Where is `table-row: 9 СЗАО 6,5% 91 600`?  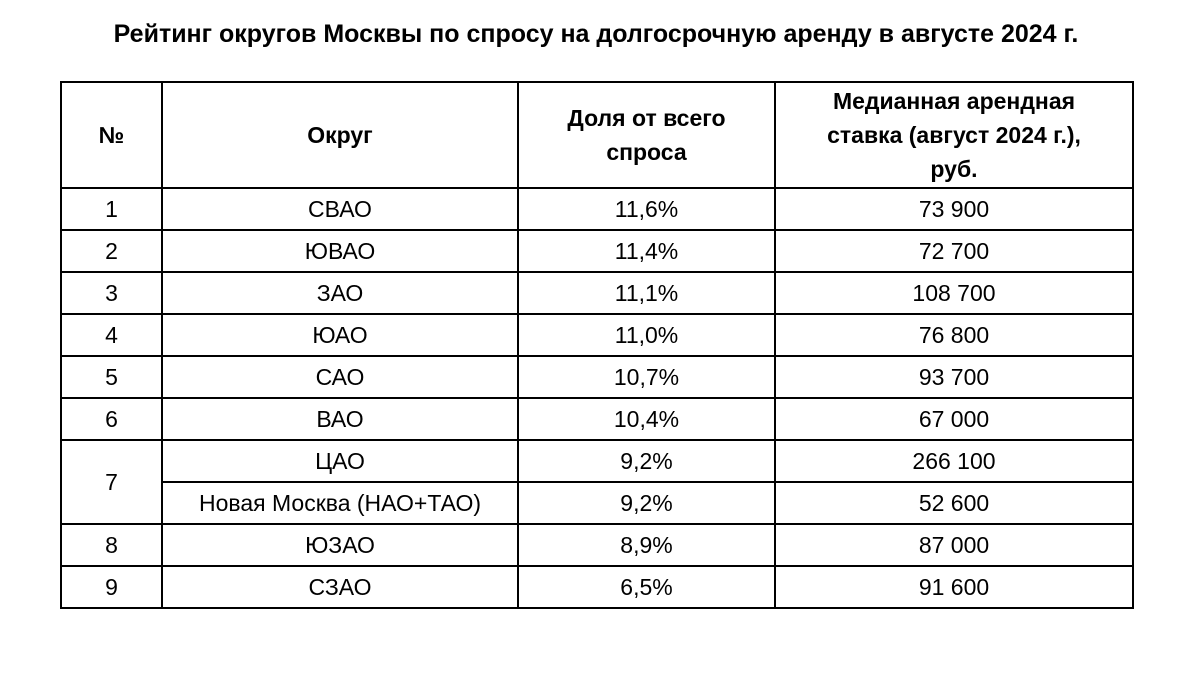
table-row: 9 СЗАО 6,5% 91 600 is located at coordinates (597, 587).